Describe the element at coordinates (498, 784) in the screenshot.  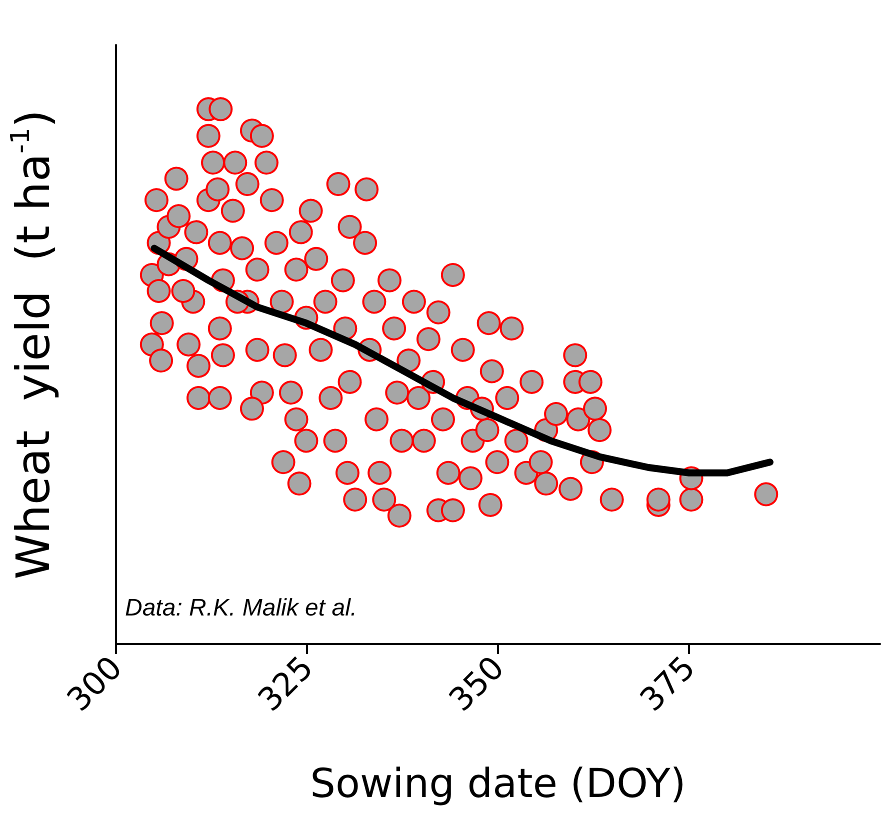
I see `x-axis-title: Sowing date (DOY)` at that location.